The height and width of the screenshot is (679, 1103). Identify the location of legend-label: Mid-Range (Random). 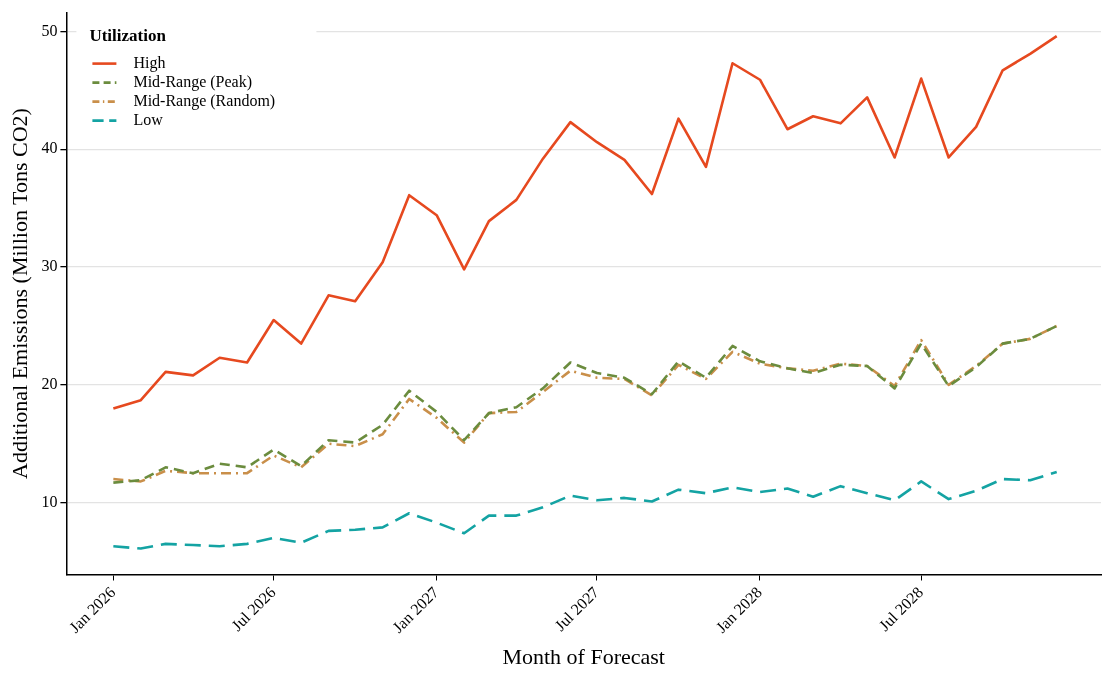
(204, 100).